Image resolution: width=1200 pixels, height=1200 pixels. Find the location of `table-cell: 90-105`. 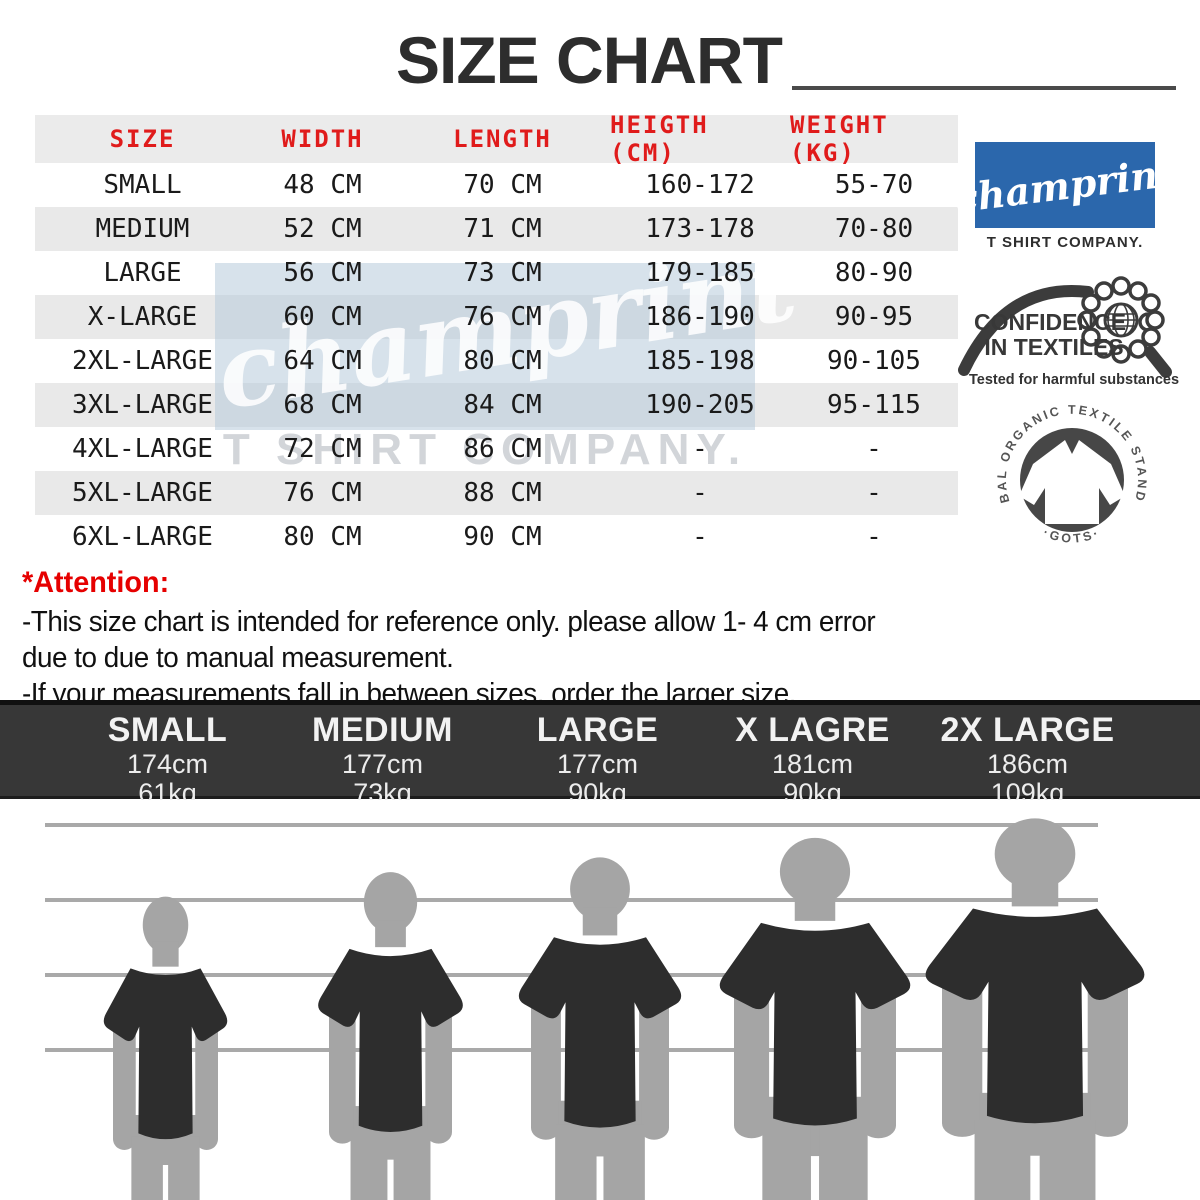

table-cell: 90-105 is located at coordinates (874, 361).